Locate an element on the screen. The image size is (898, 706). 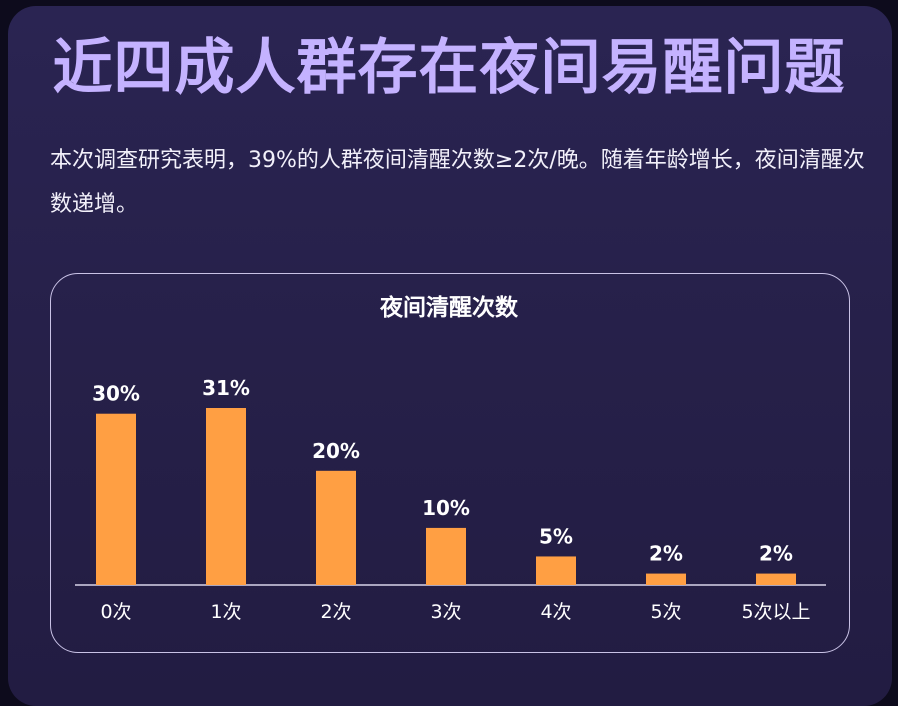
data-label: 31% is located at coordinates (226, 388).